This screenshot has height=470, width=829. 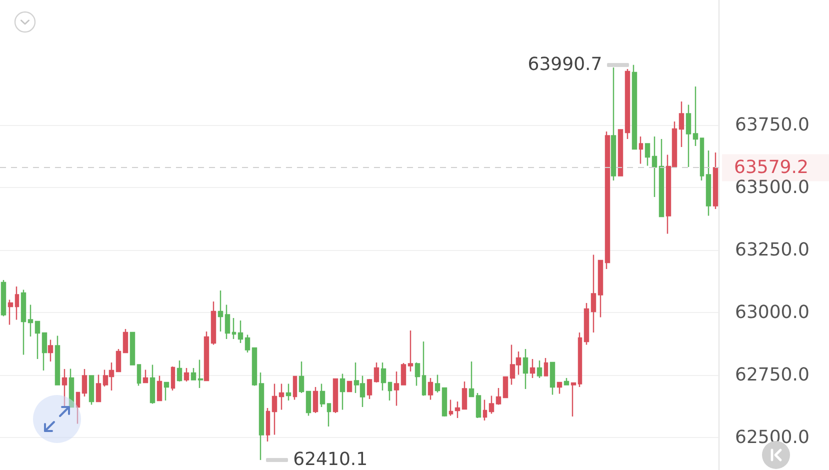 I want to click on y-tick-label: 63250.0, so click(x=772, y=250).